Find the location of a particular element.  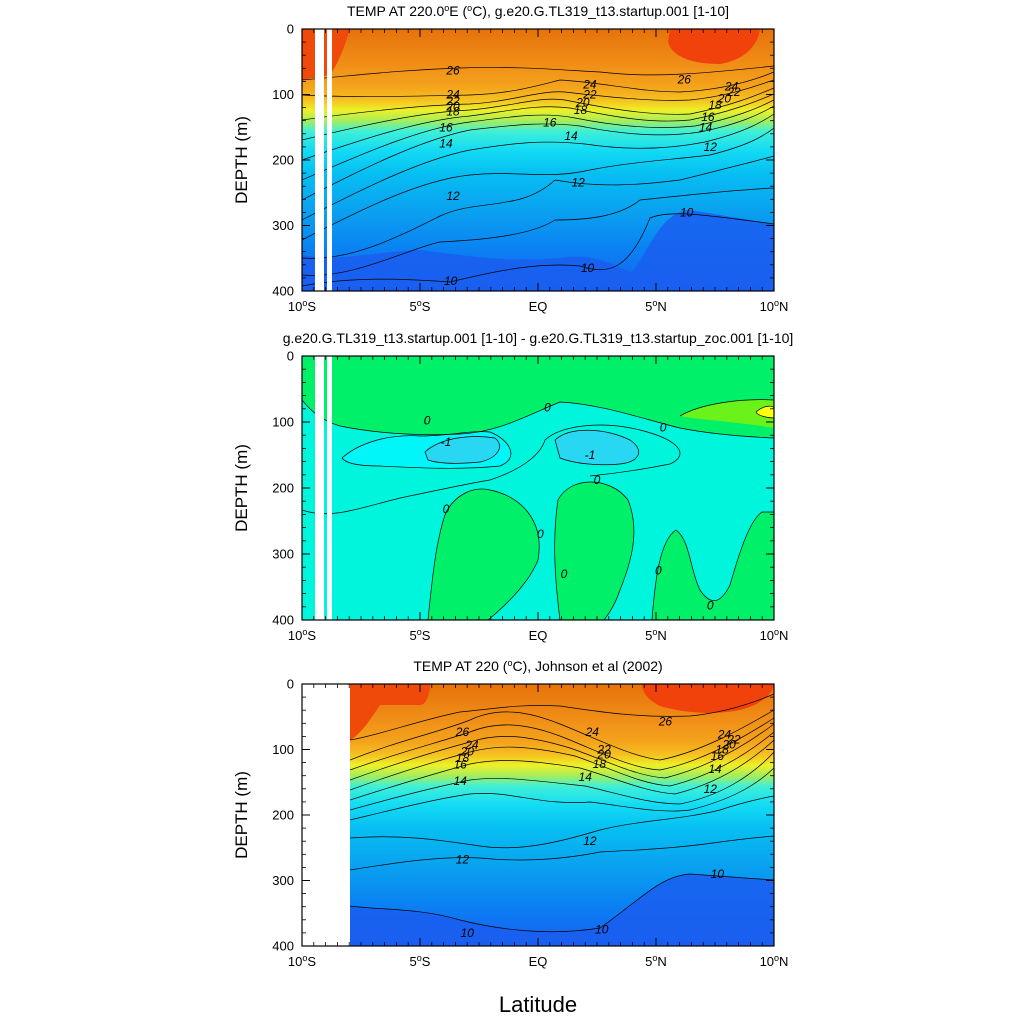

panel-3-axes: 10oS 5oS EQ 5oN 10oN 0 100 200 300 400 is located at coordinates (530, 823).